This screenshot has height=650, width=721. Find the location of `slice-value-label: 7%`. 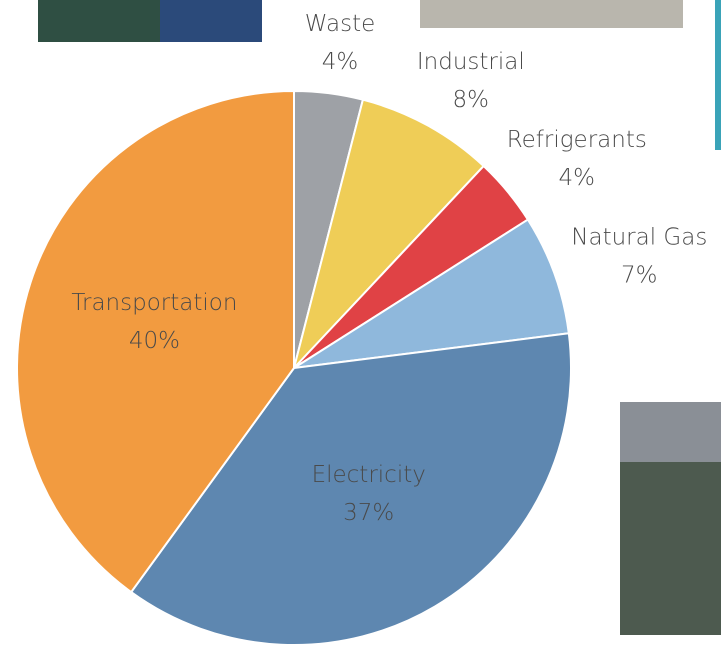

slice-value-label: 7% is located at coordinates (639, 276).